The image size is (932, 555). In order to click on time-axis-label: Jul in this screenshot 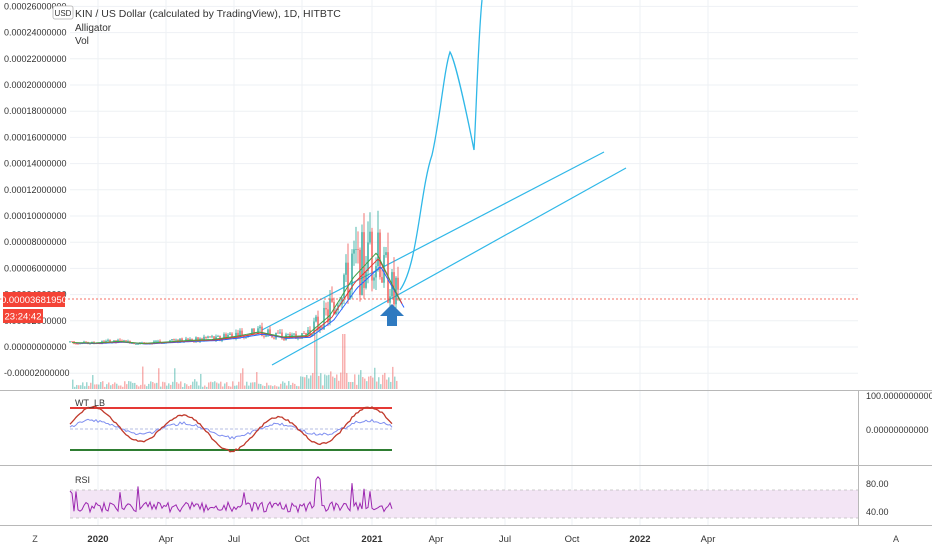, I will do `click(505, 539)`.